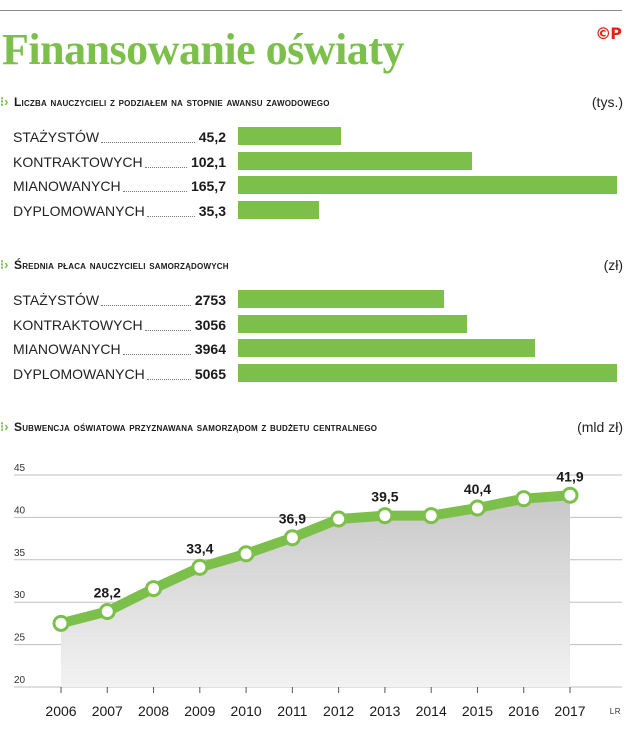 The image size is (633, 736). What do you see at coordinates (477, 711) in the screenshot?
I see `x-tick-label: 2015` at bounding box center [477, 711].